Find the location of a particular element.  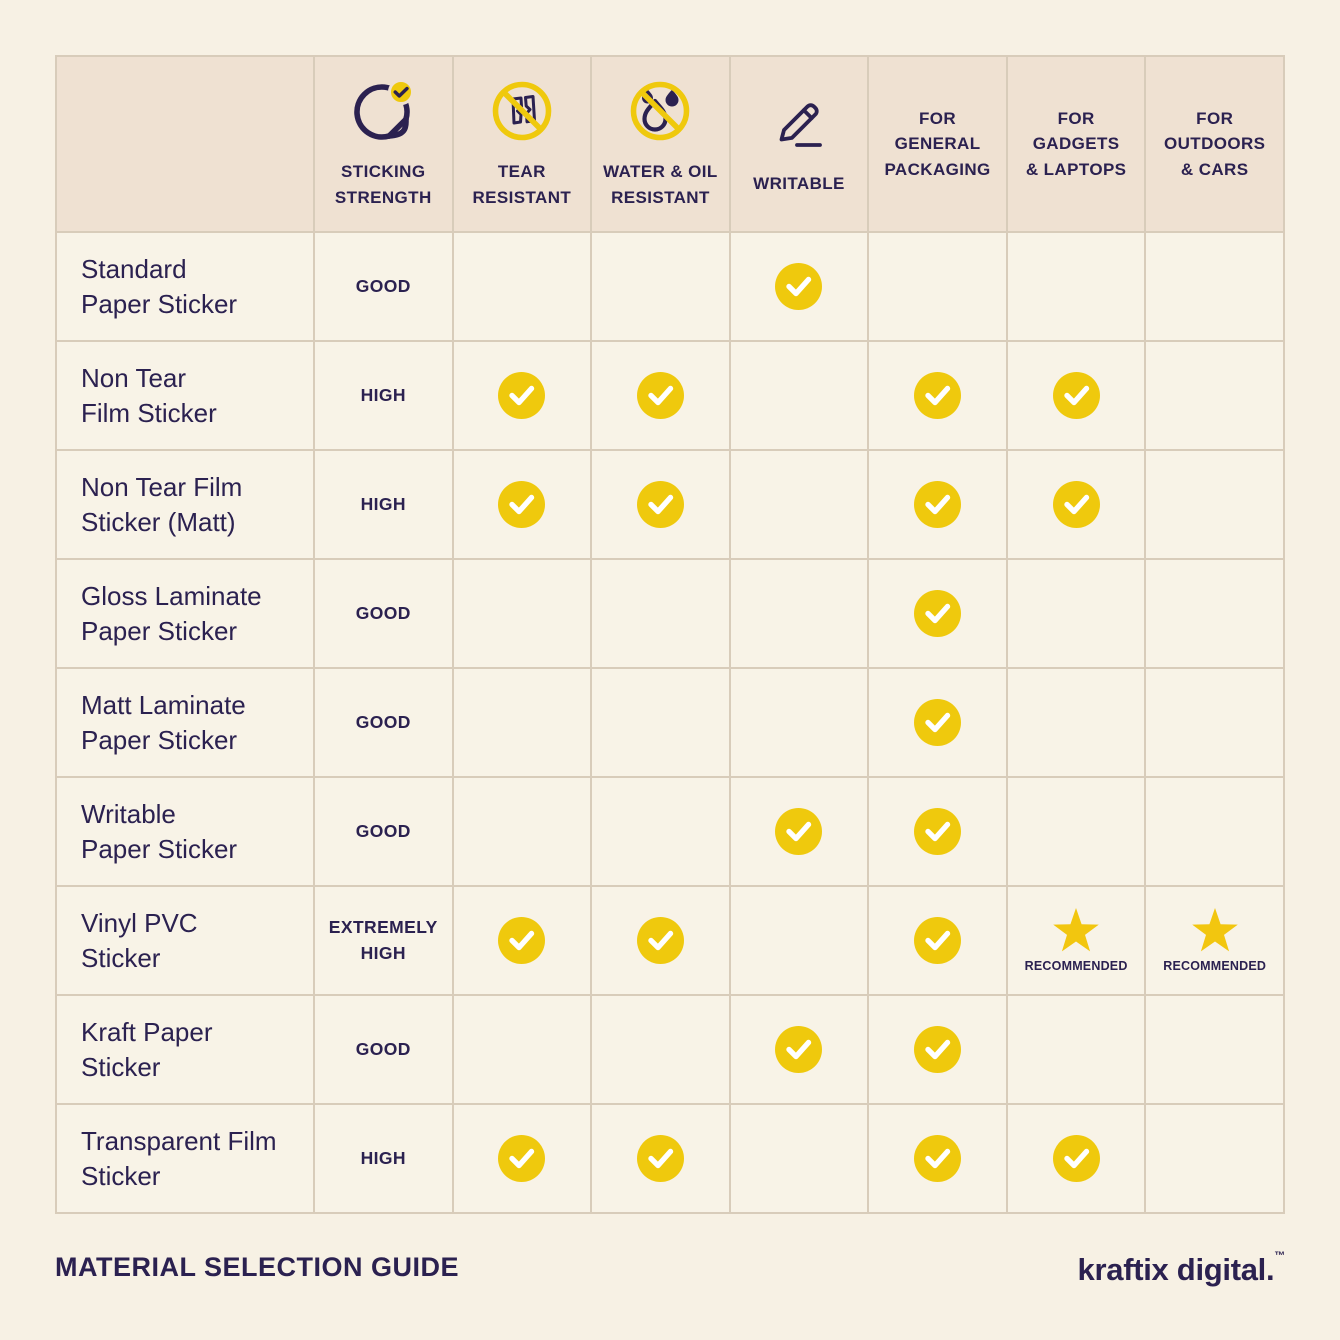

no-water-oil-icon is located at coordinates (660, 111).